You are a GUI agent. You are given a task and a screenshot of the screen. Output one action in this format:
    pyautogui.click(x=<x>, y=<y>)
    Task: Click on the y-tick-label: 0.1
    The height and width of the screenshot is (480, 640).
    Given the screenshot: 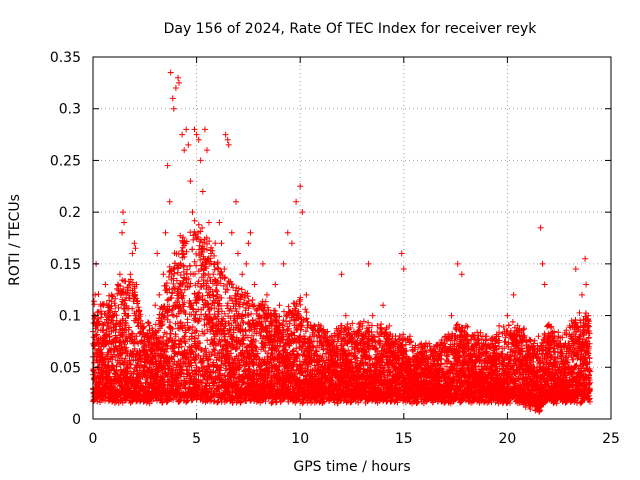 What is the action you would take?
    pyautogui.click(x=70, y=317)
    